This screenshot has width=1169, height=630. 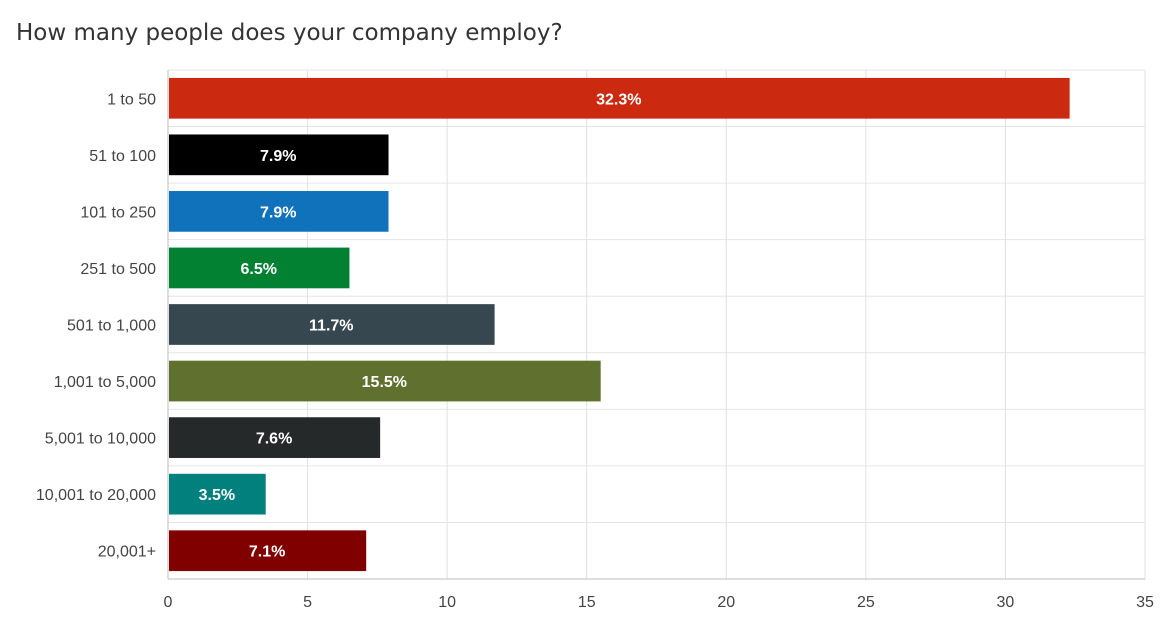 I want to click on bar-value-label: 7.1%, so click(x=267, y=552).